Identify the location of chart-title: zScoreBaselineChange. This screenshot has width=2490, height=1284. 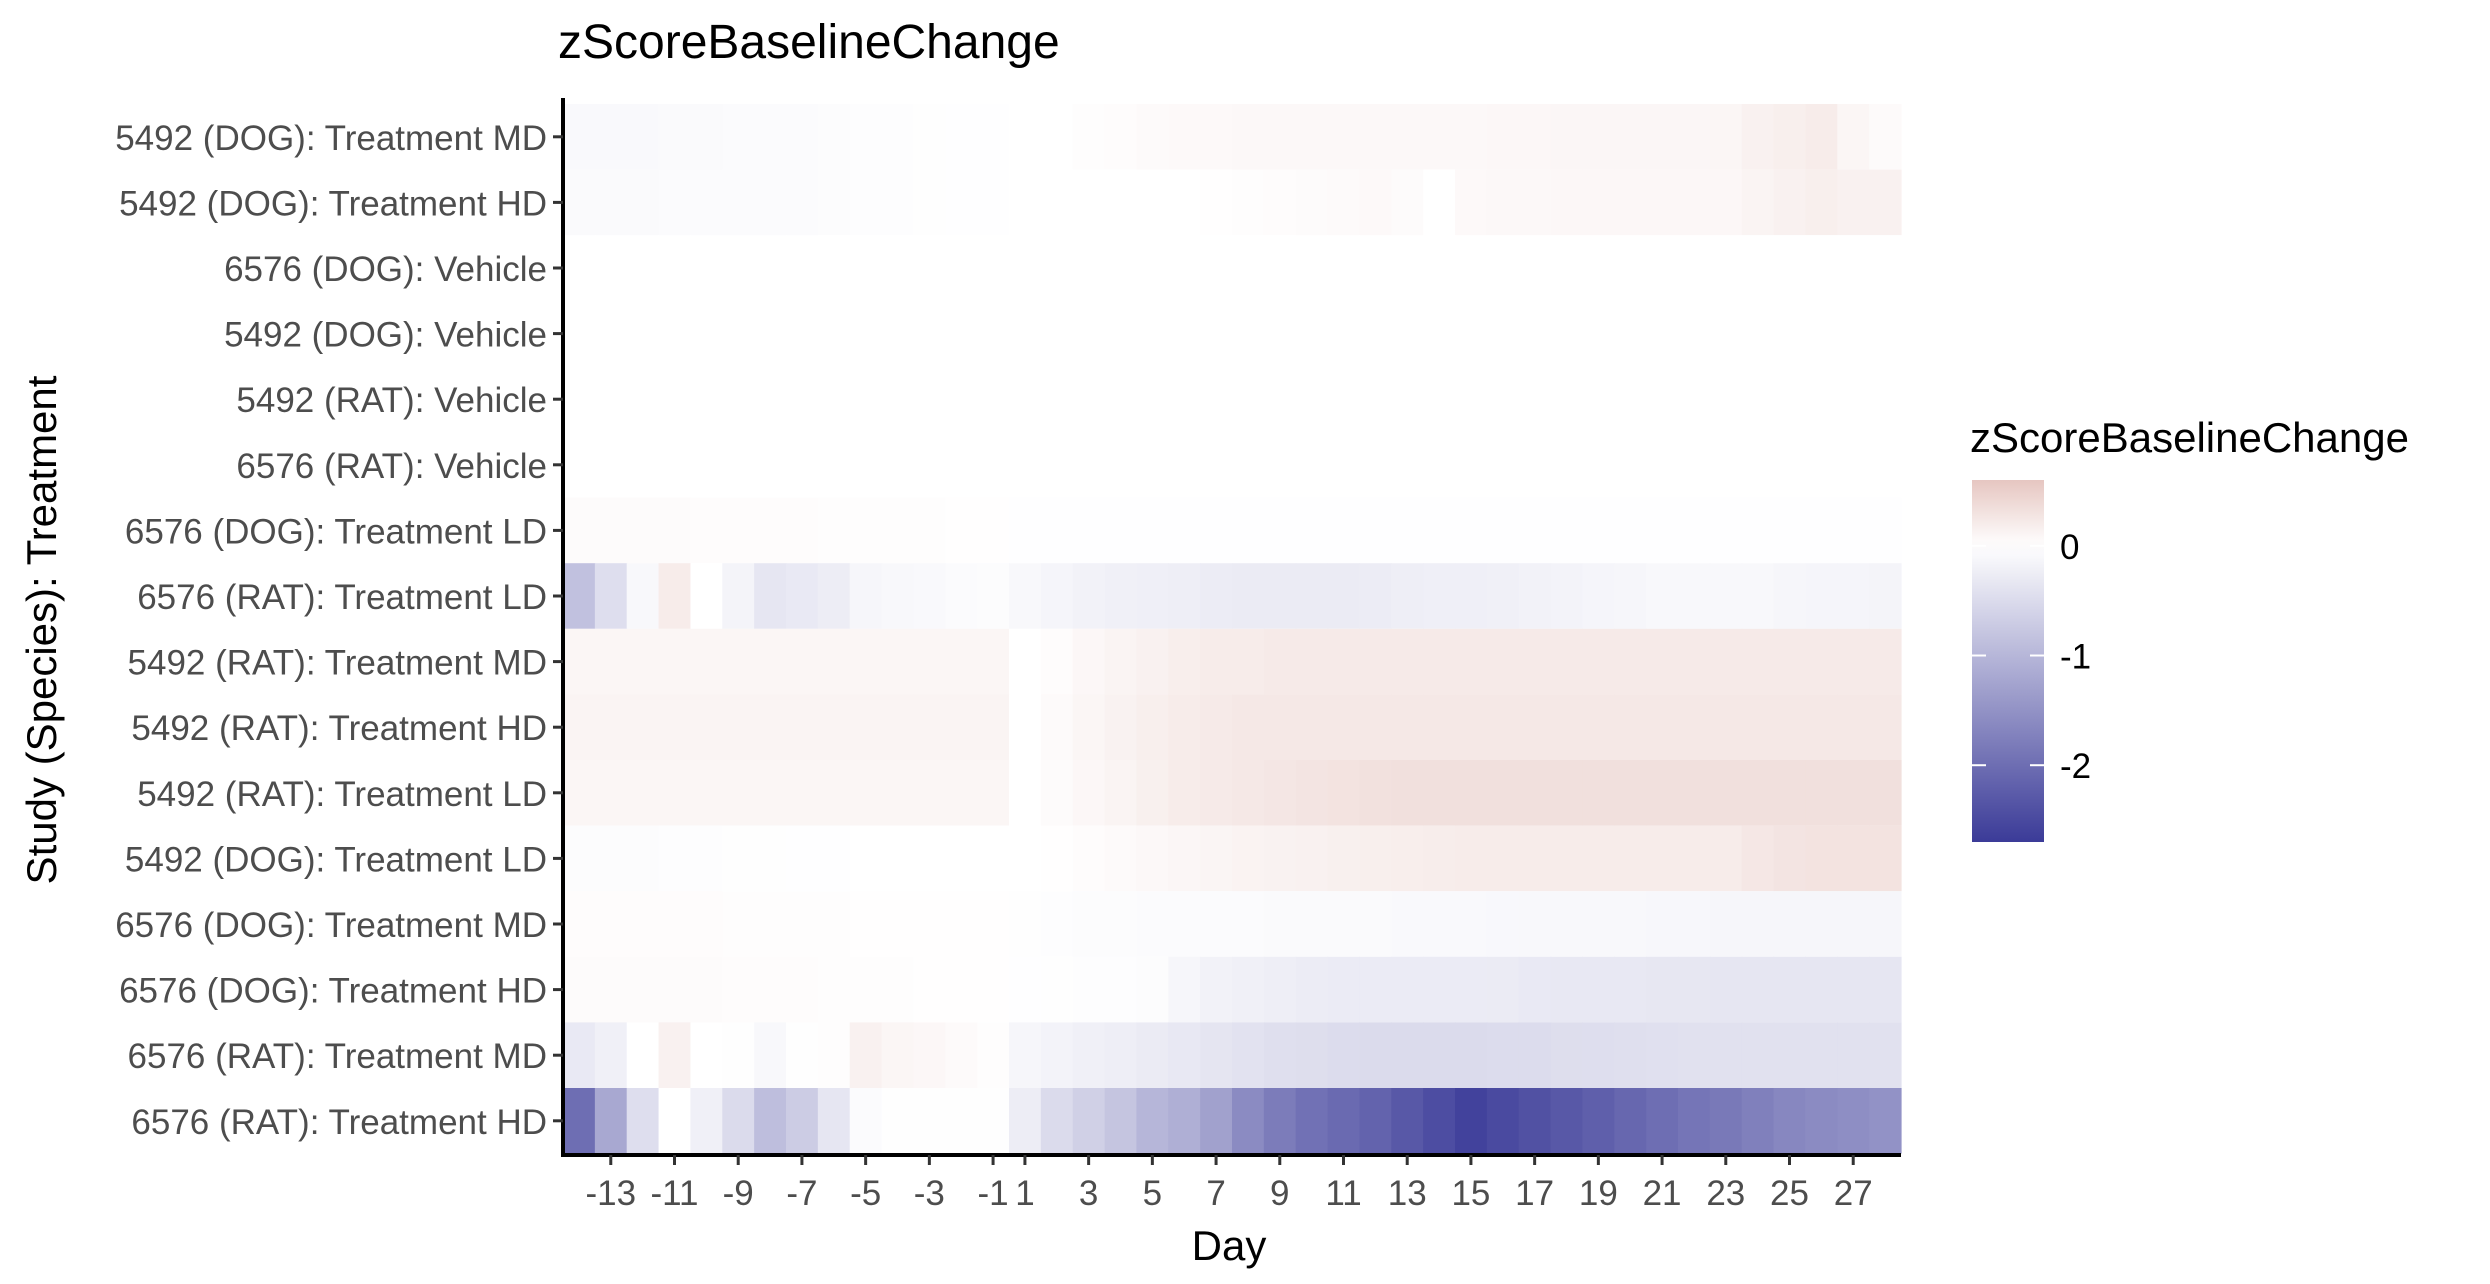
(809, 42).